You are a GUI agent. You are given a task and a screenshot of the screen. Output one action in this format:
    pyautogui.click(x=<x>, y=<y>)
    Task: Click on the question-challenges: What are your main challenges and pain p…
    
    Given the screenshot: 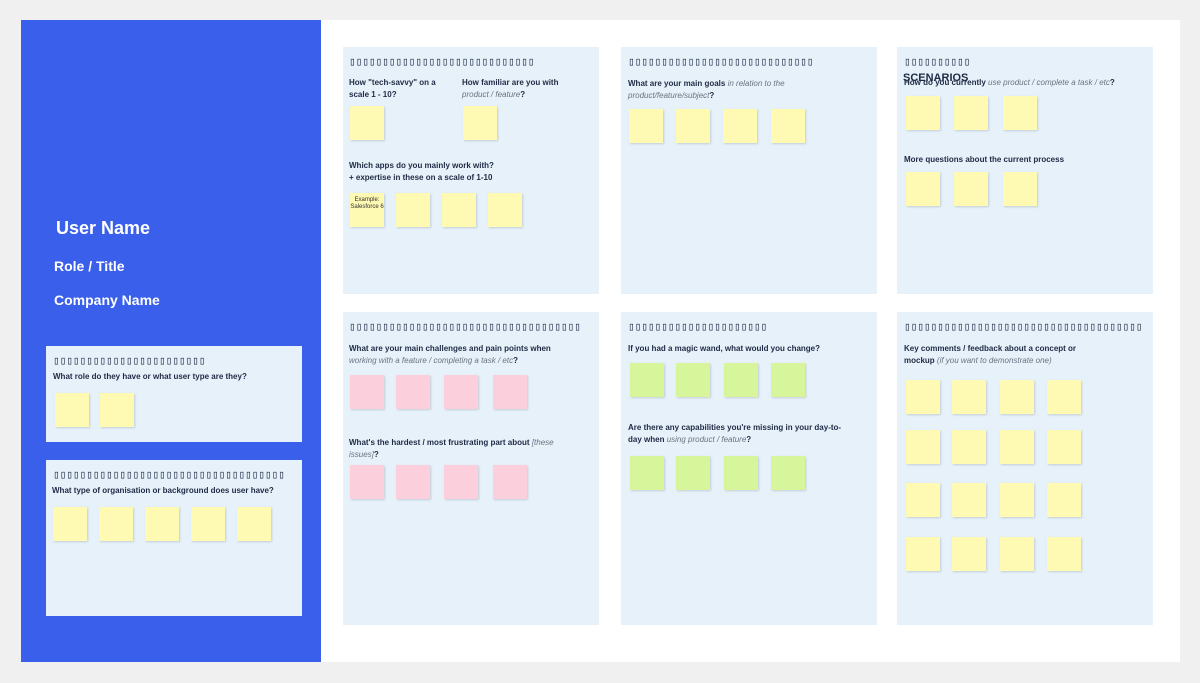 What is the action you would take?
    pyautogui.click(x=450, y=354)
    